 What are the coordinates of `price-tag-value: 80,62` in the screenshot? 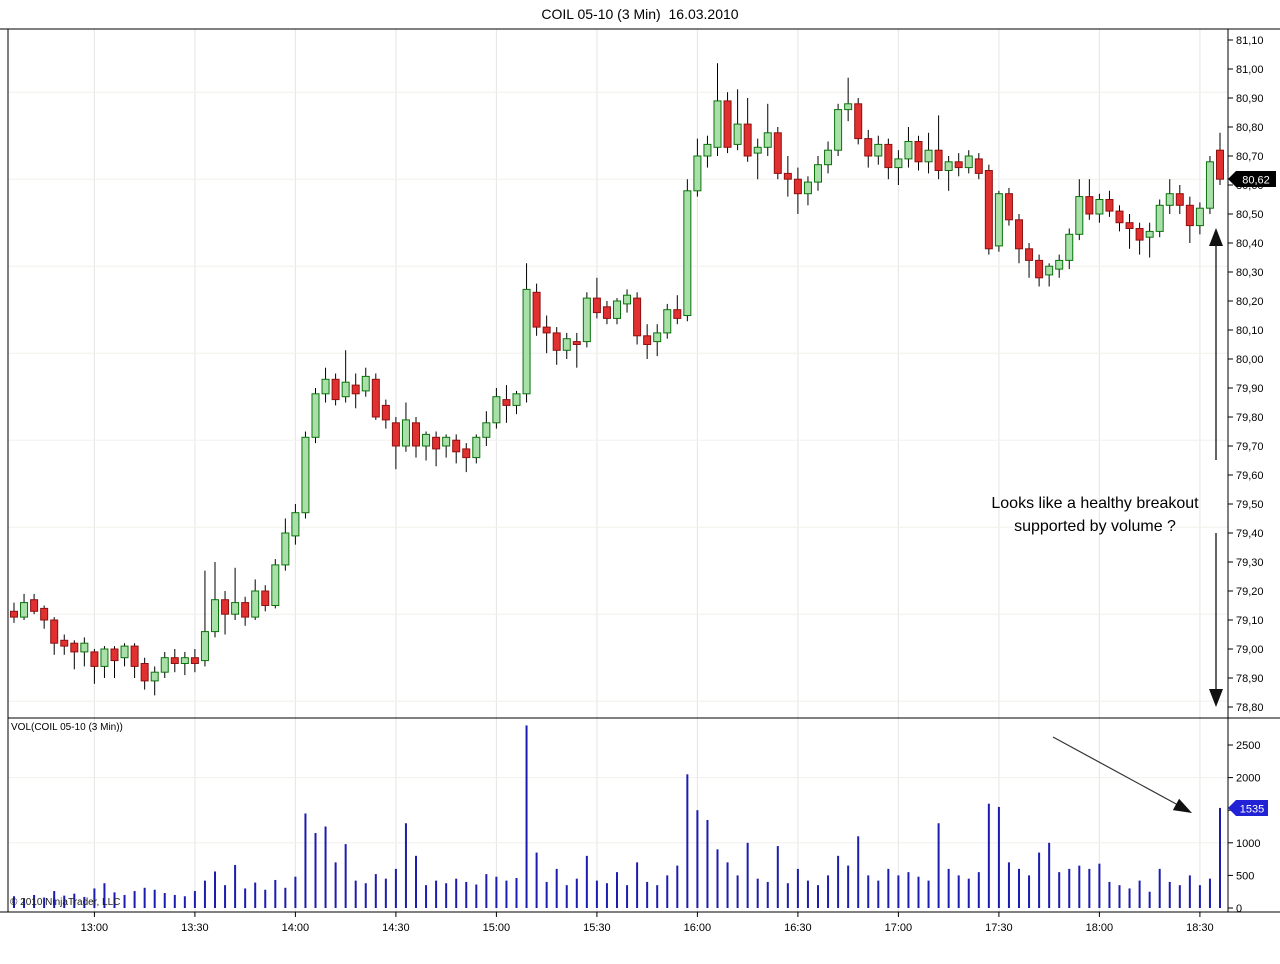 It's located at (1256, 181).